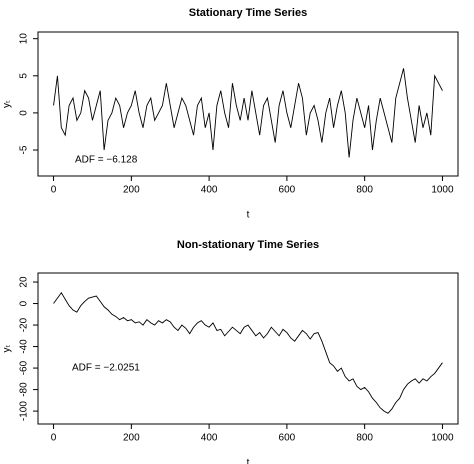 Image resolution: width=474 pixels, height=464 pixels. What do you see at coordinates (24, 346) in the screenshot?
I see `y-tick-label: -40` at bounding box center [24, 346].